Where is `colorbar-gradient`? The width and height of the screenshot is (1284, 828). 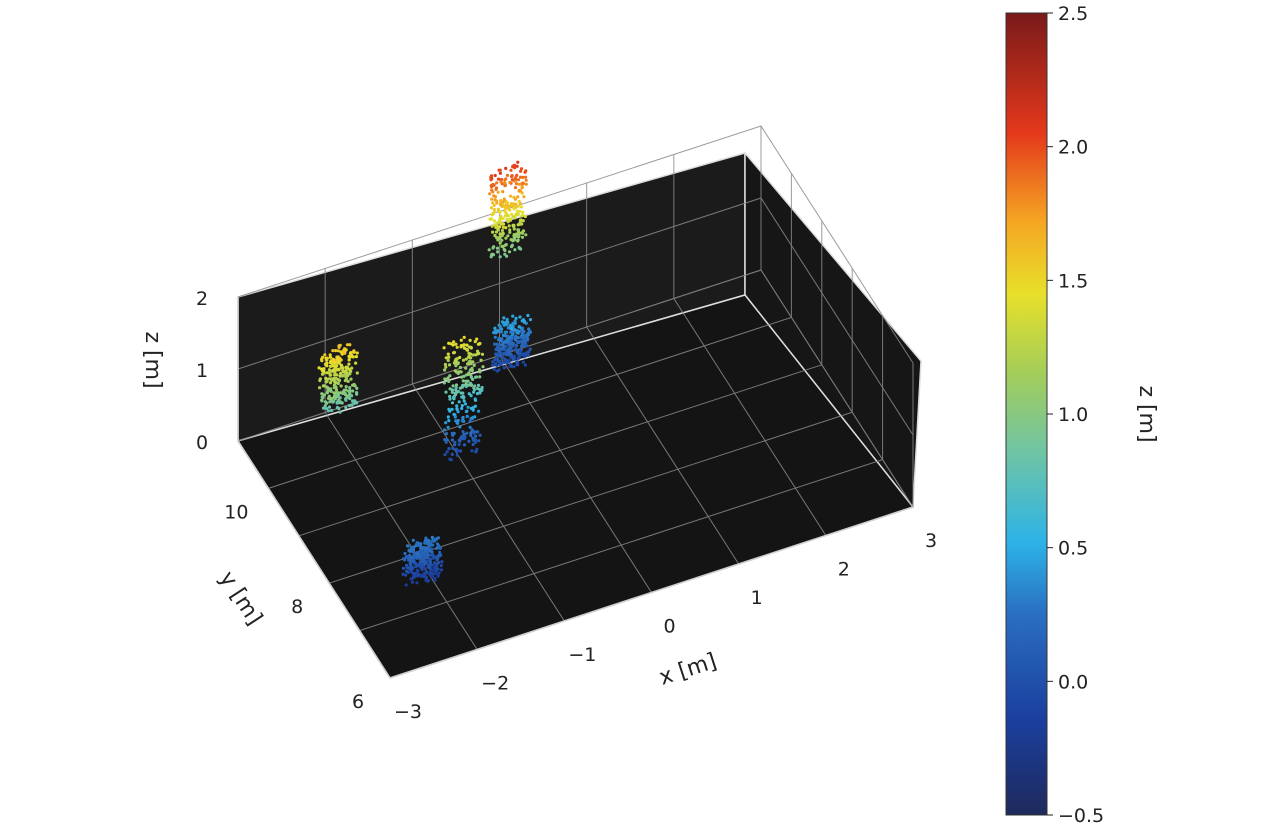 colorbar-gradient is located at coordinates (1026, 414).